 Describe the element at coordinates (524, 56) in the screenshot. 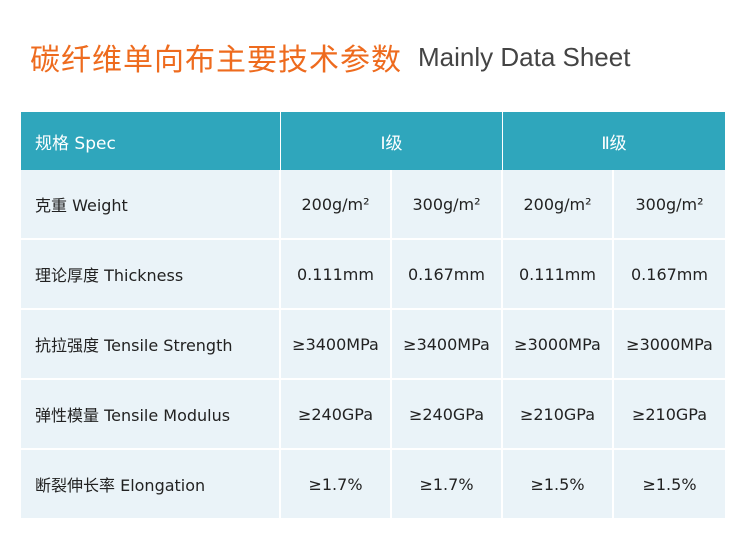

I see `title-english: Mainly Data Sheet` at that location.